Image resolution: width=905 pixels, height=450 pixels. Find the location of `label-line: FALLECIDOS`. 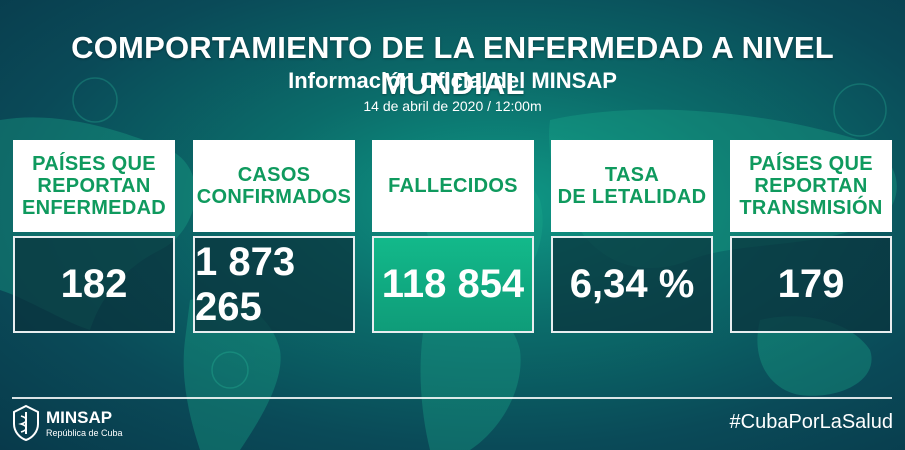

label-line: FALLECIDOS is located at coordinates (453, 186).